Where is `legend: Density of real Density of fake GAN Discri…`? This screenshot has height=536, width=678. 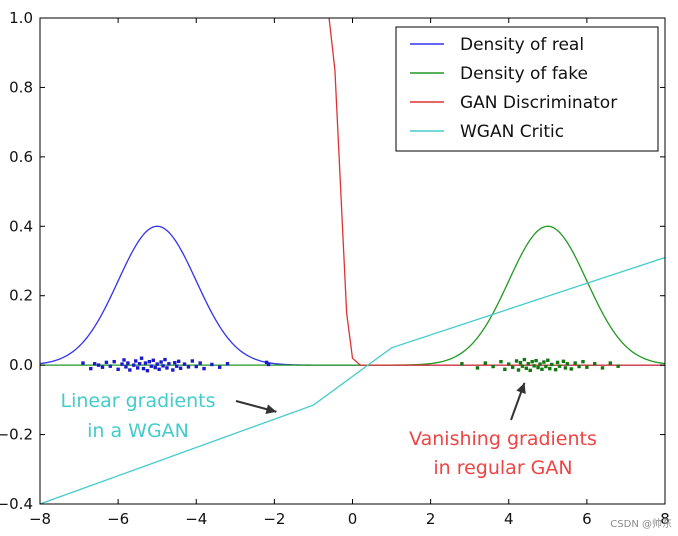
legend: Density of real Density of fake GAN Discri… is located at coordinates (527, 89).